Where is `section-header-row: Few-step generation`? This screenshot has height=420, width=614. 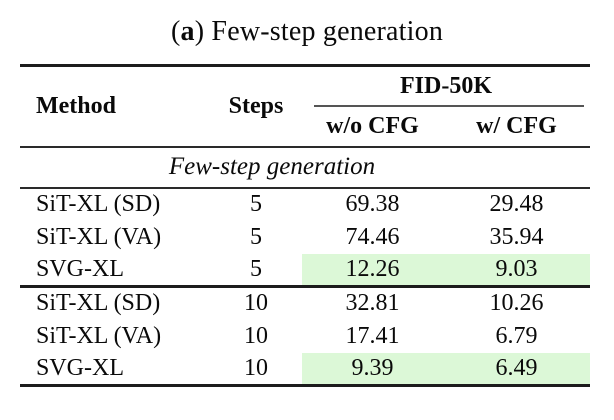
section-header-row: Few-step generation is located at coordinates (305, 167).